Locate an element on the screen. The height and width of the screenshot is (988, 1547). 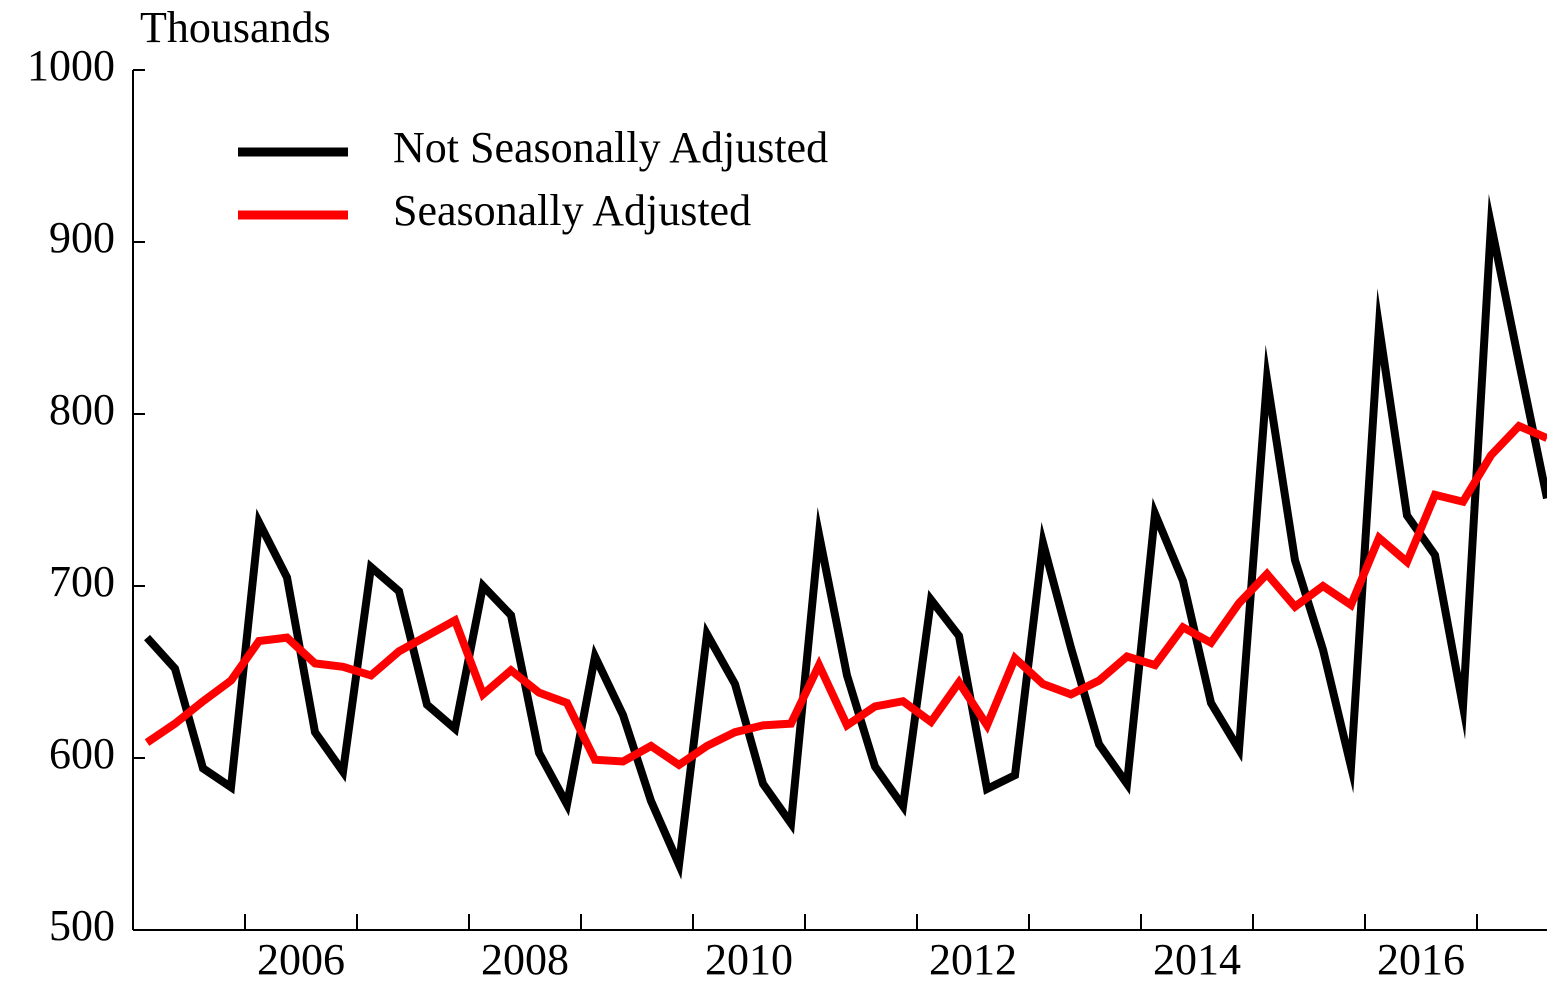
y-tick-label: 800 is located at coordinates (82, 409).